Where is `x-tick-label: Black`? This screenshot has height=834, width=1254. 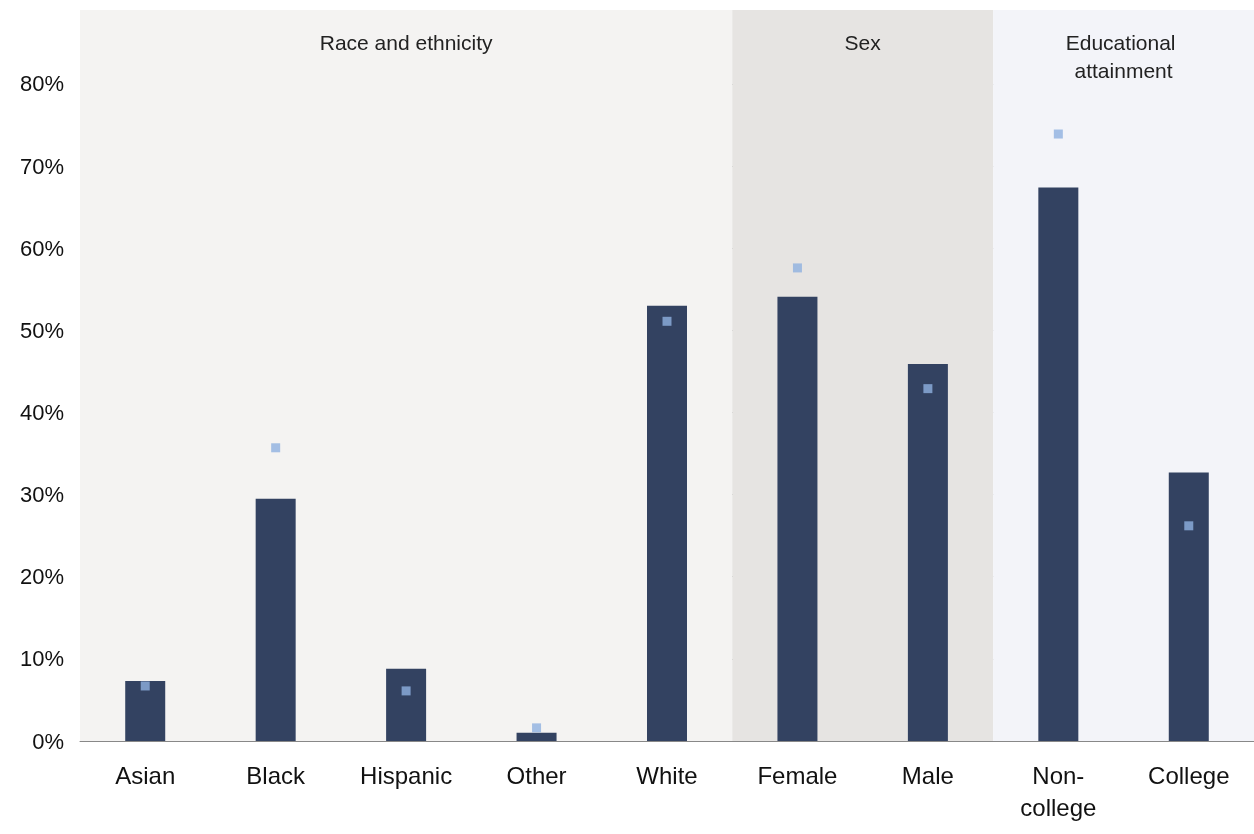
x-tick-label: Black is located at coordinates (276, 775).